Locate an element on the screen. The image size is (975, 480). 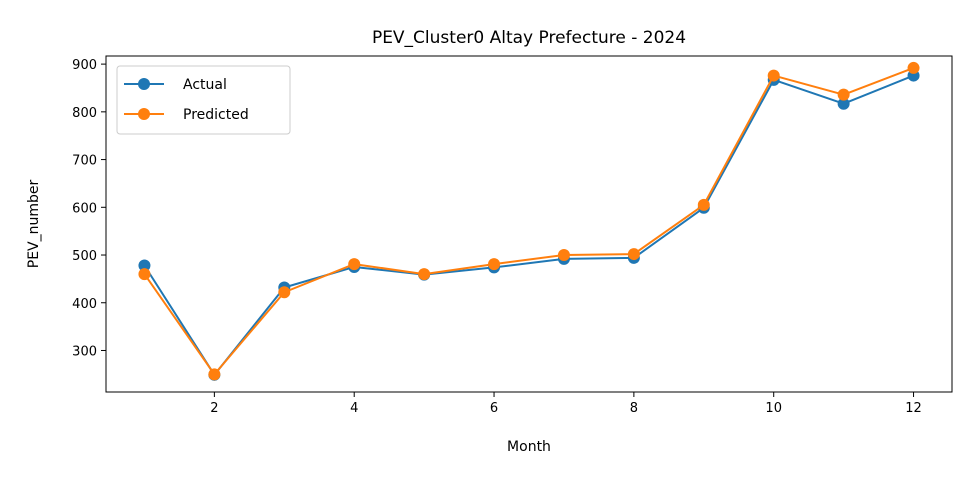
y-tick-label: 900 is located at coordinates (84, 65).